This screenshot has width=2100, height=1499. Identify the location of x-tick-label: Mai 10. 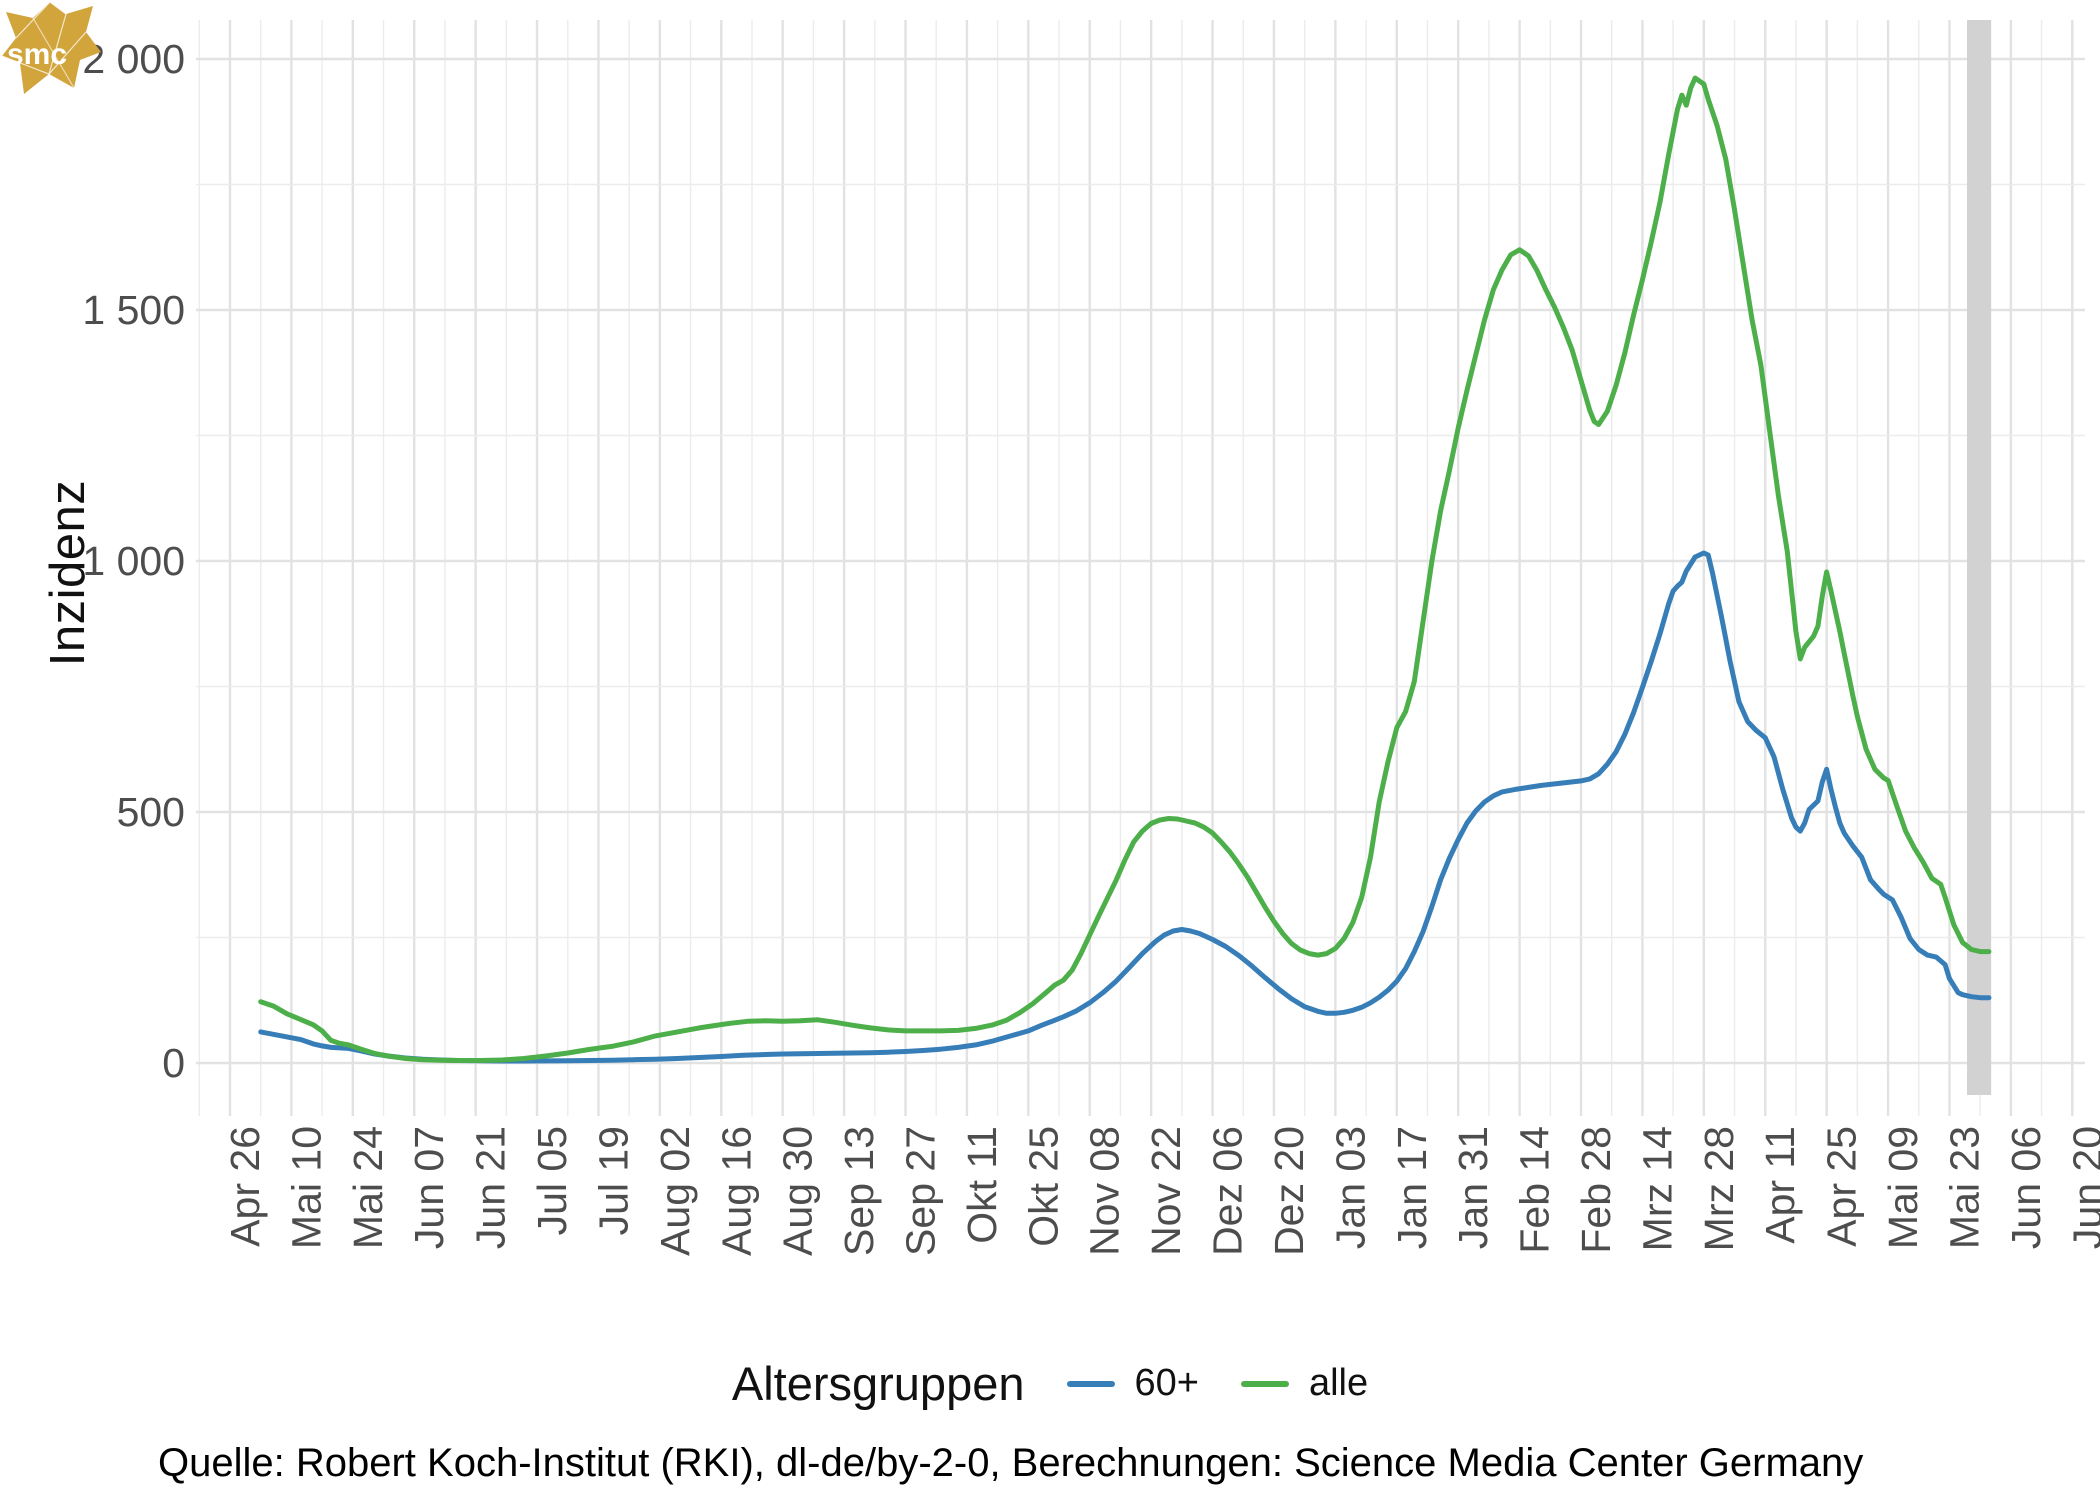
(306, 1187).